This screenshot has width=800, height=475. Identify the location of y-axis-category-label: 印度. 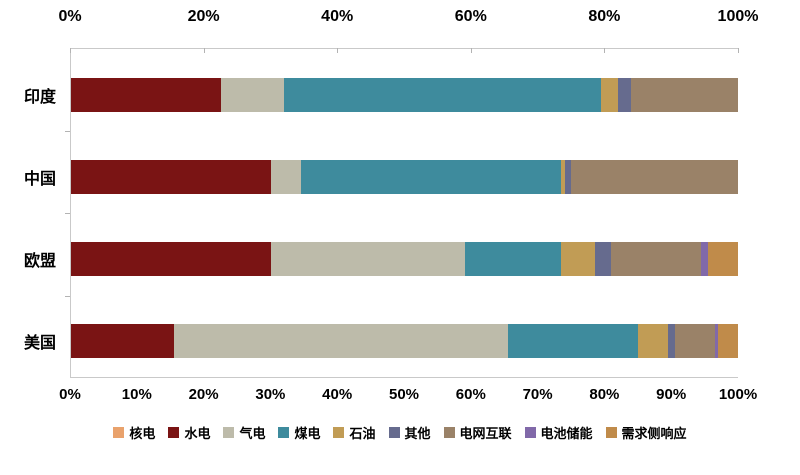
(39, 97).